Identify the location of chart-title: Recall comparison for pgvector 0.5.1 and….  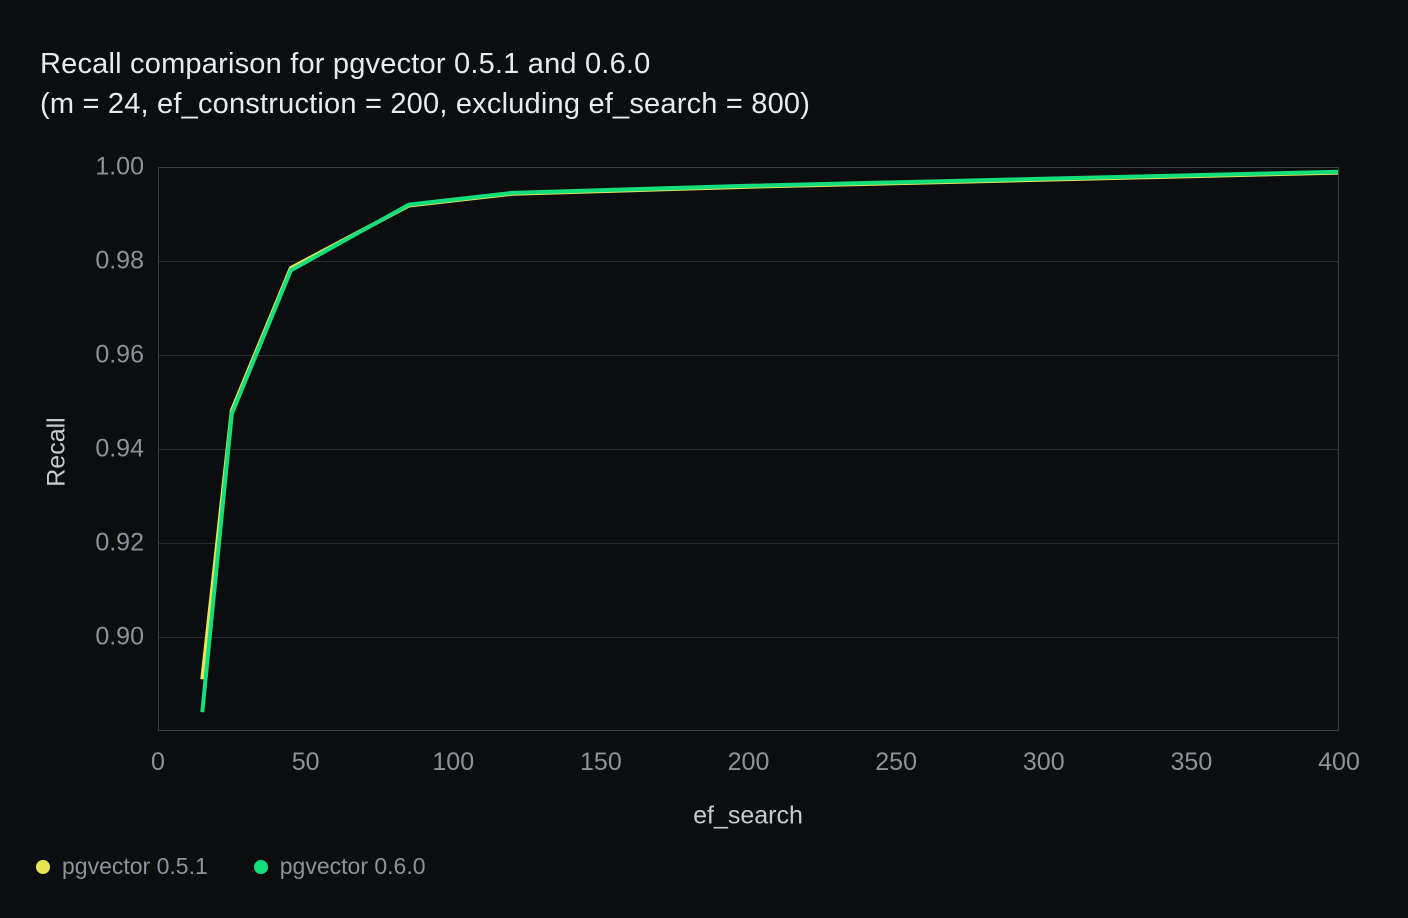
(345, 64).